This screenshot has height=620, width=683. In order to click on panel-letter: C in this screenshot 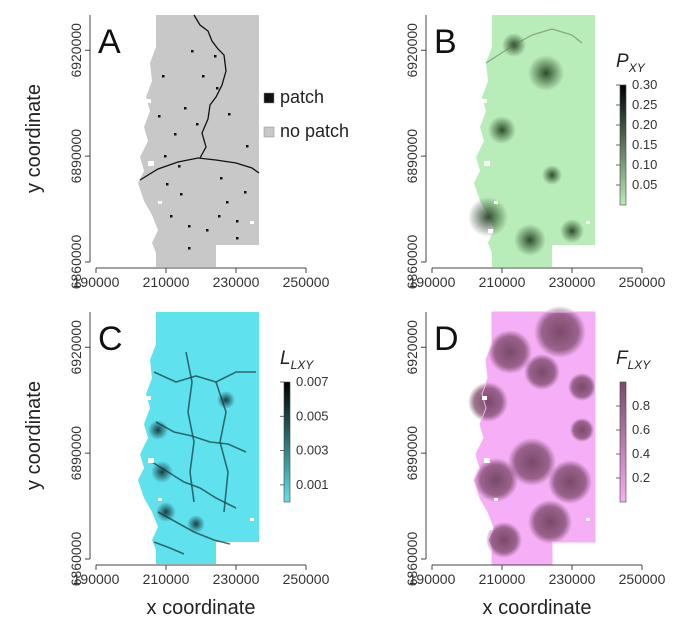, I will do `click(110, 339)`.